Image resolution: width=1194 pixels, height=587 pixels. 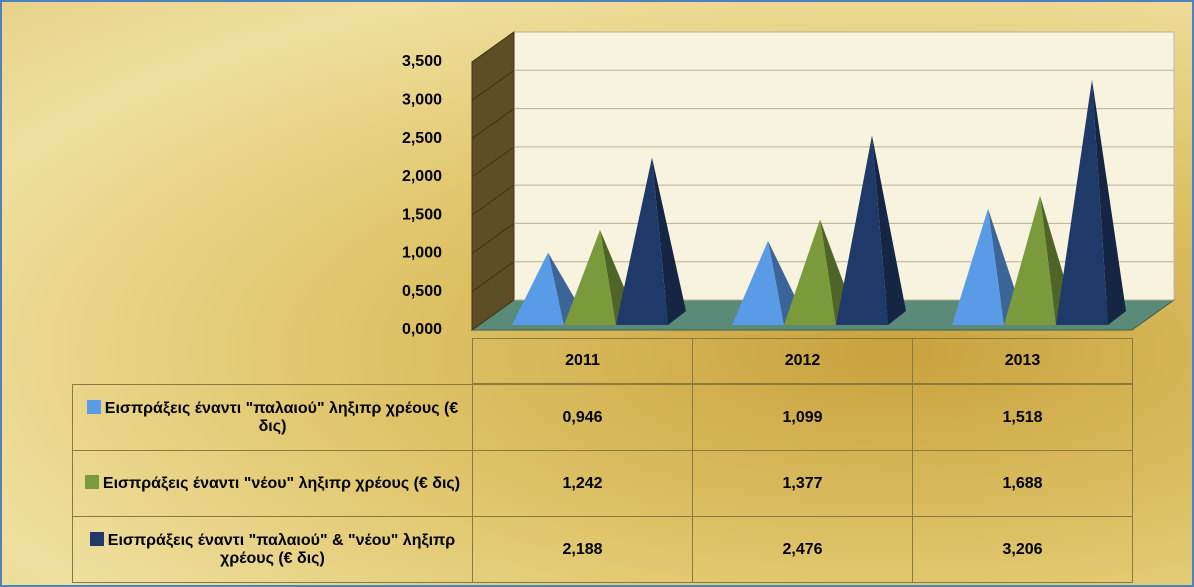 I want to click on data-cell: 3,206, so click(x=1022, y=549).